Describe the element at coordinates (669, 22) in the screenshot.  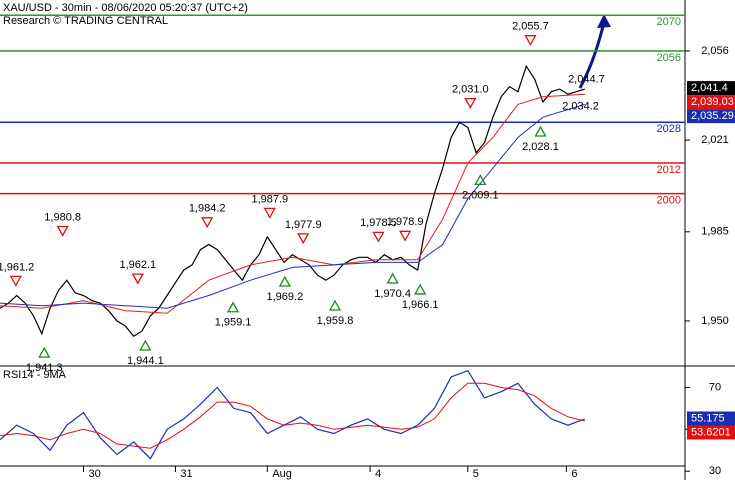
I see `level-label: 2070` at that location.